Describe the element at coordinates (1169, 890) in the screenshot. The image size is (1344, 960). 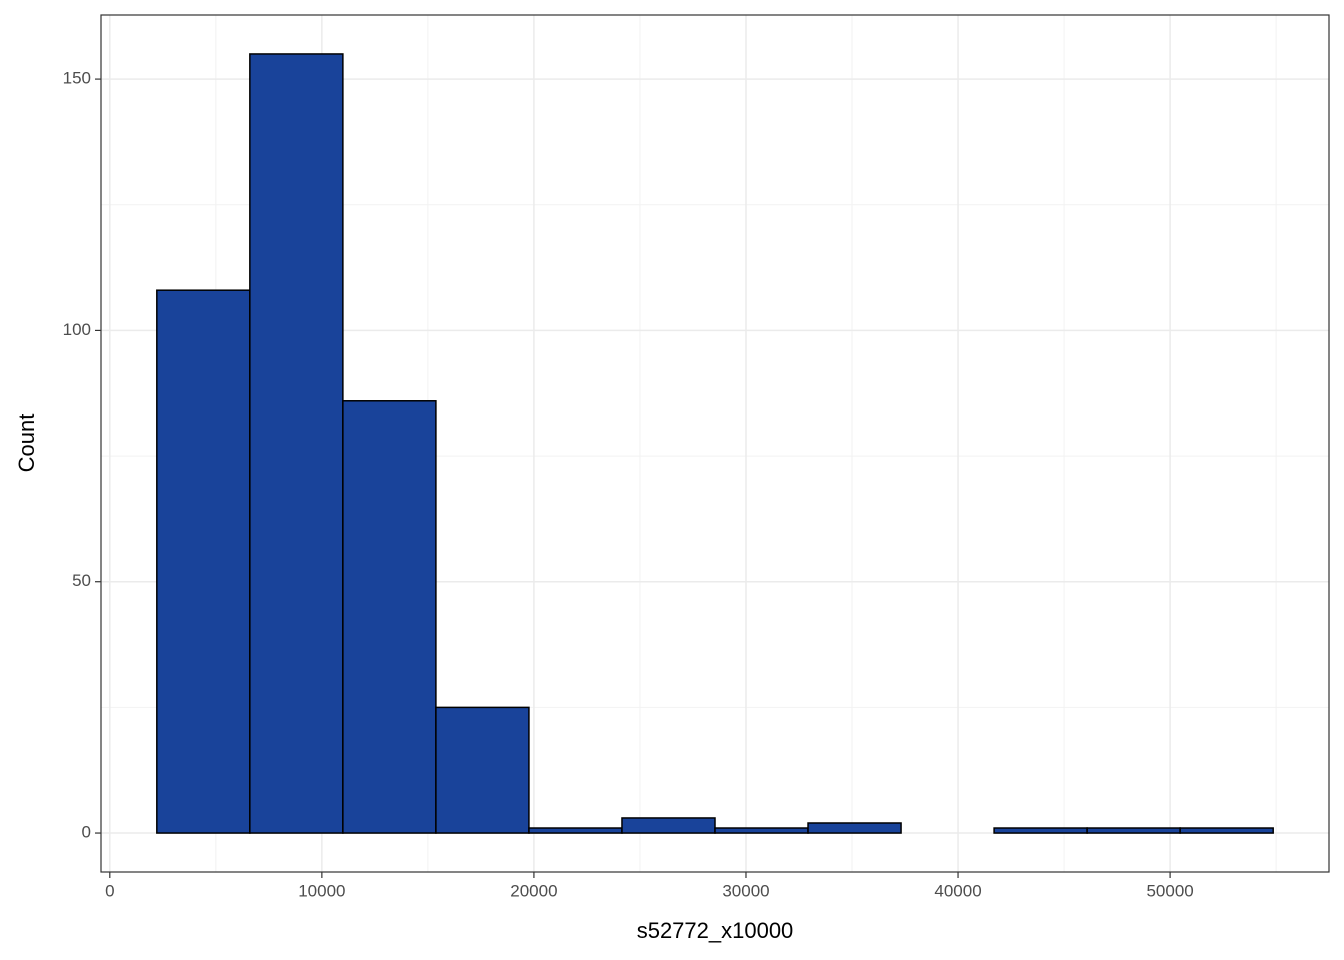
I see `x-tick-label: 50000` at that location.